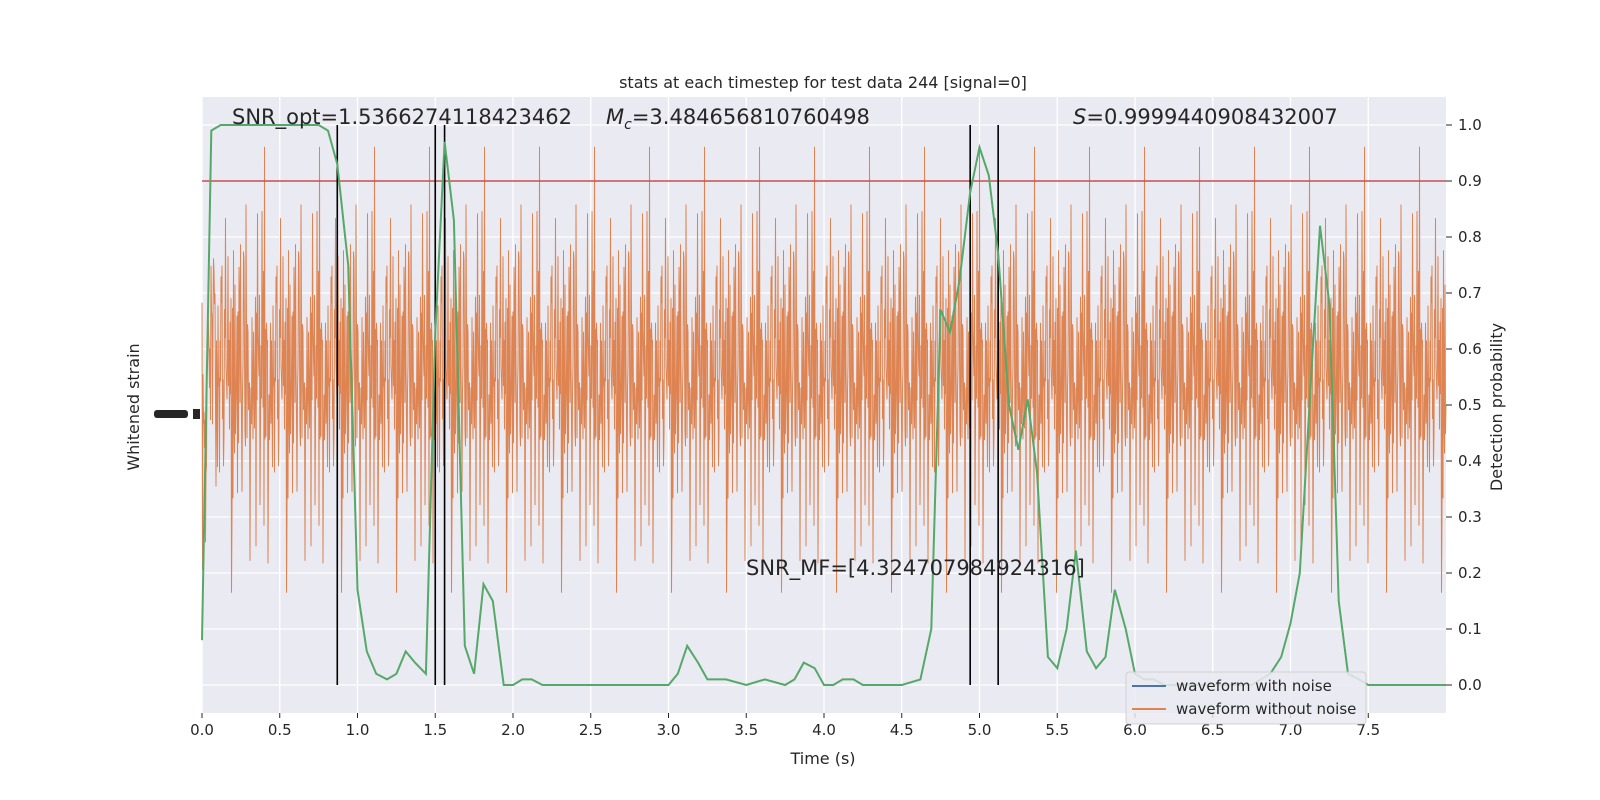 This screenshot has height=800, width=1600. I want to click on x-tick-label: 1.0, so click(358, 730).